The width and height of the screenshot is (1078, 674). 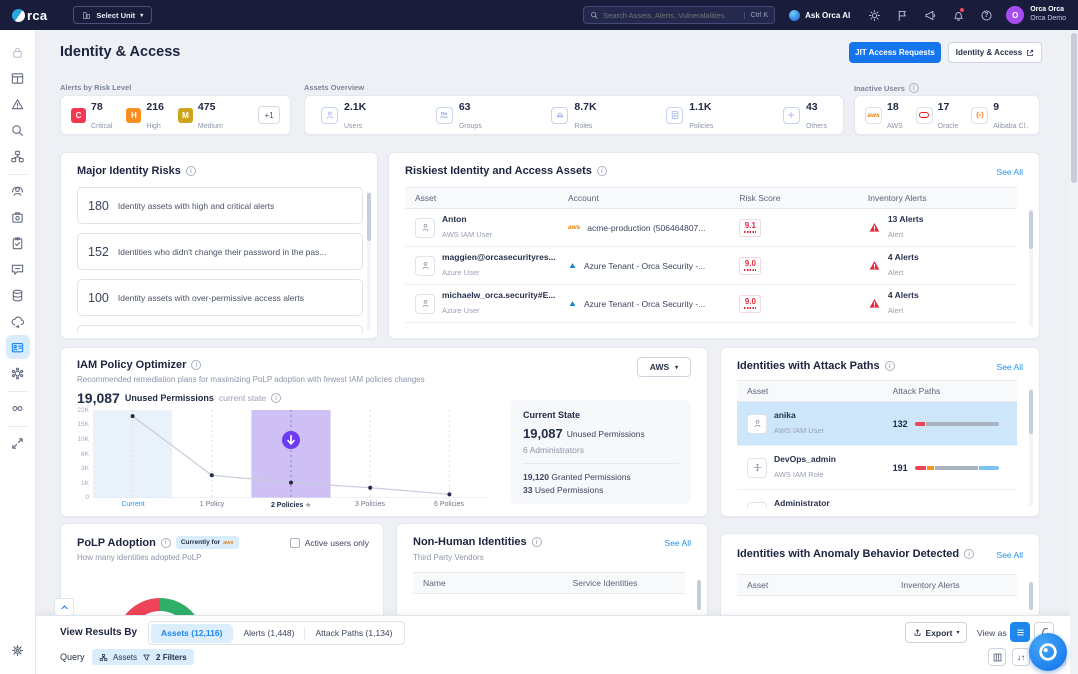 What do you see at coordinates (91, 115) in the screenshot?
I see `risk-stat-critical: C 78 Critical` at bounding box center [91, 115].